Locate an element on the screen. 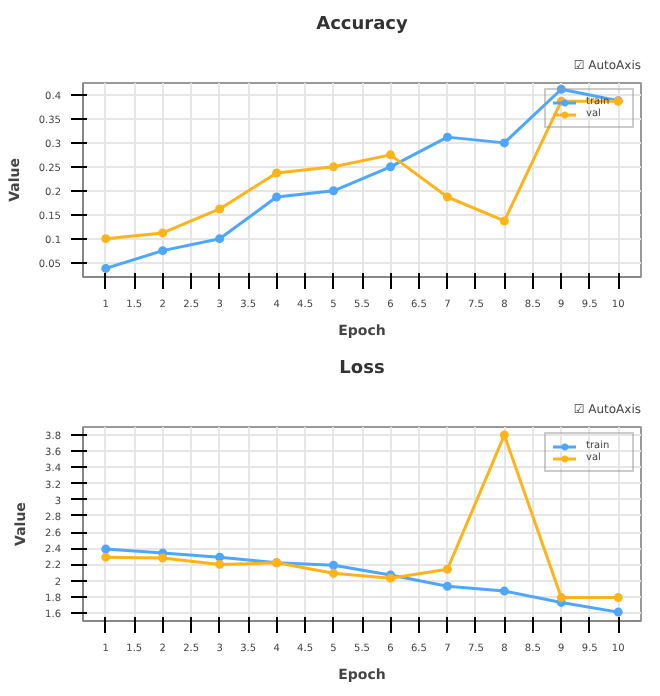  chart-title: Loss is located at coordinates (362, 369).